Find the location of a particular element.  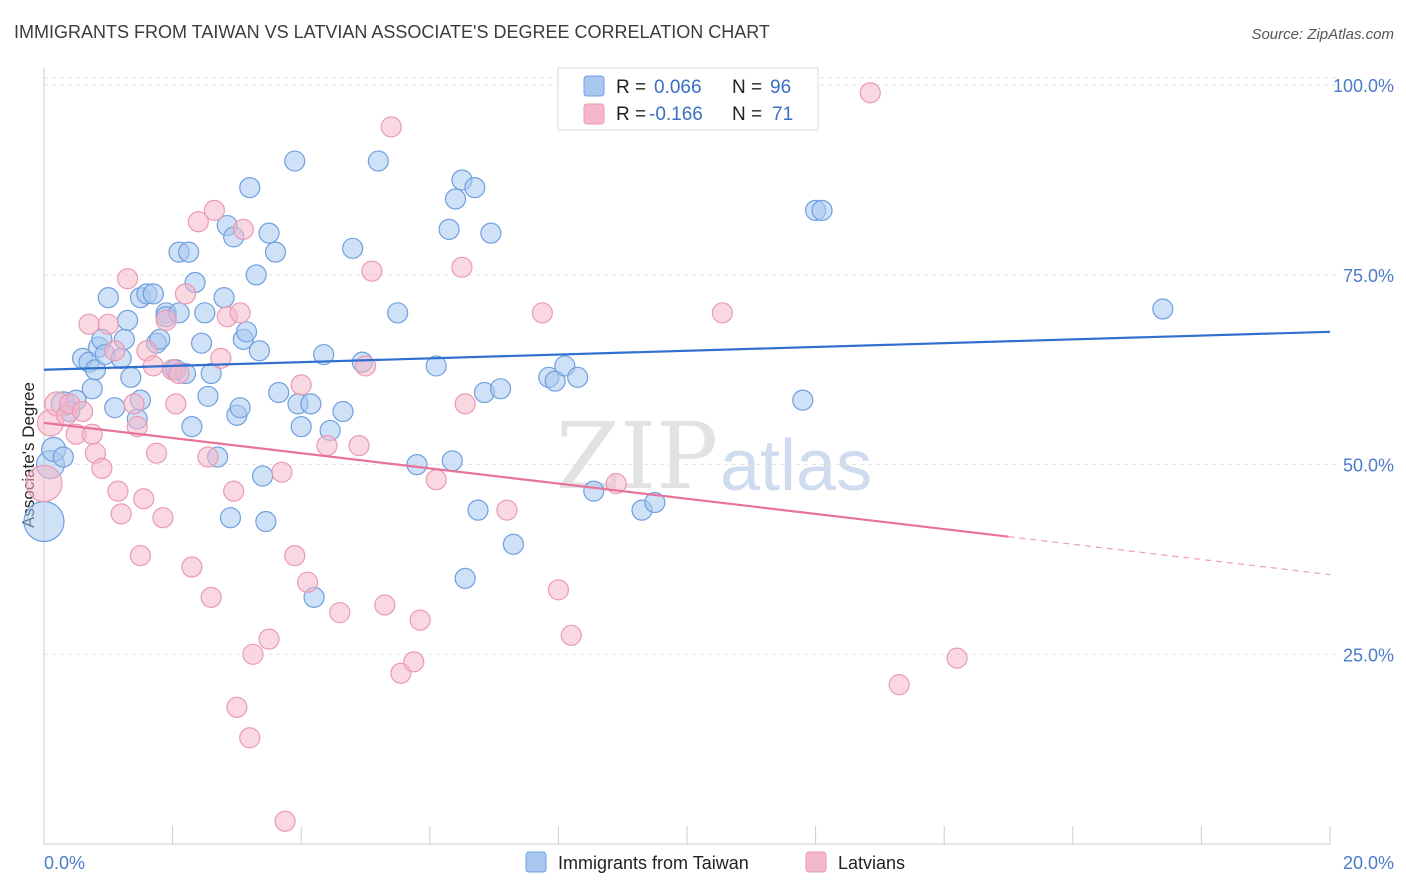

stats-legend-swatch-latvians is located at coordinates (594, 114).